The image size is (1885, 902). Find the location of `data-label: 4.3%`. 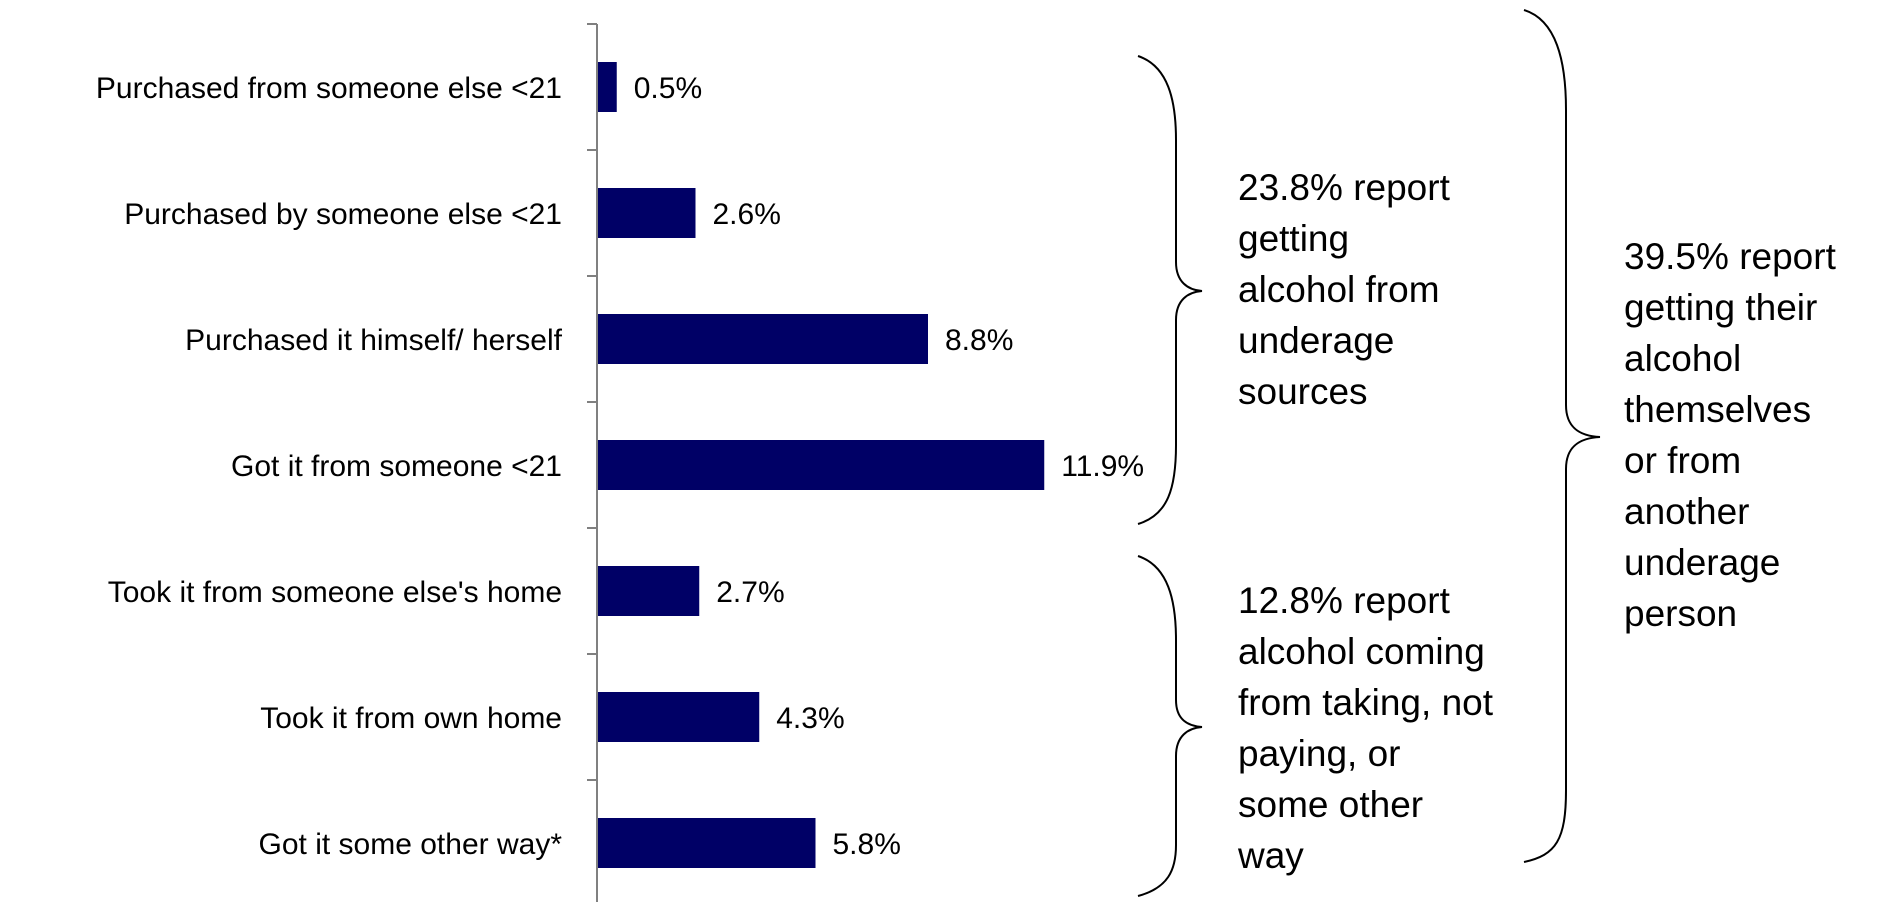

data-label: 4.3% is located at coordinates (810, 718).